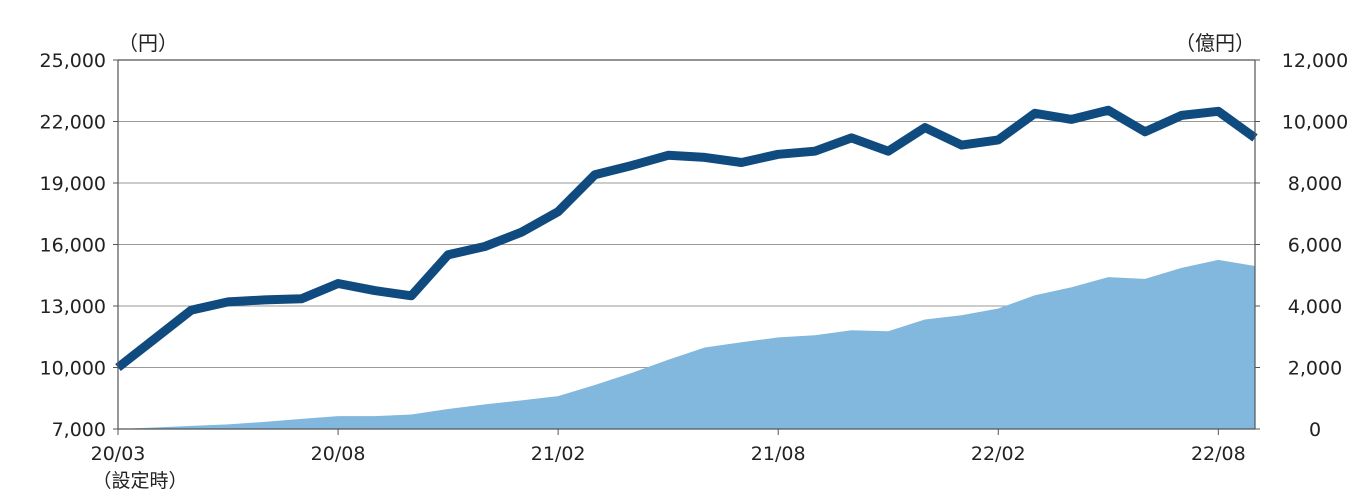 The image size is (1367, 497). What do you see at coordinates (998, 454) in the screenshot?
I see `x-tick-label: 22/02` at bounding box center [998, 454].